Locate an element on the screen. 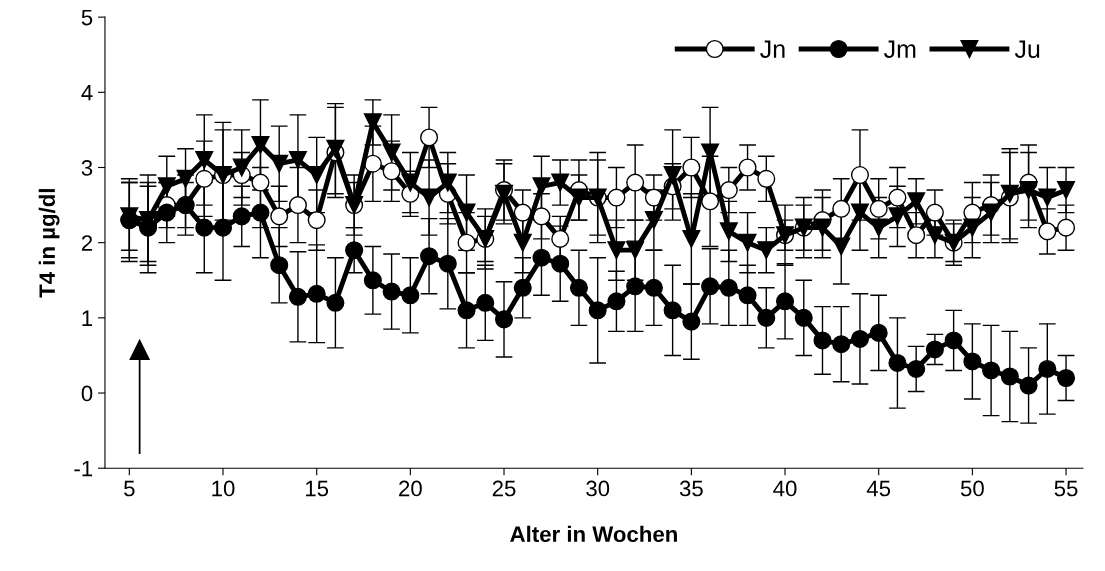  x-tick-label: 25 is located at coordinates (504, 488).